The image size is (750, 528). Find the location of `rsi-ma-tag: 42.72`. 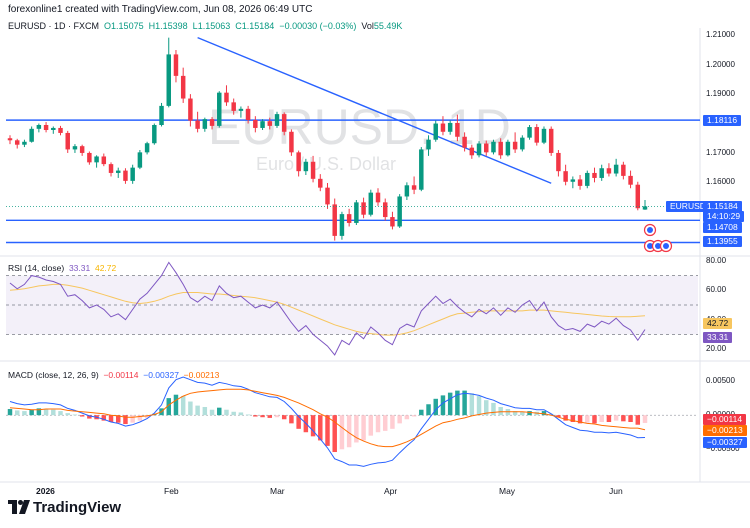

rsi-ma-tag: 42.72 is located at coordinates (718, 323).